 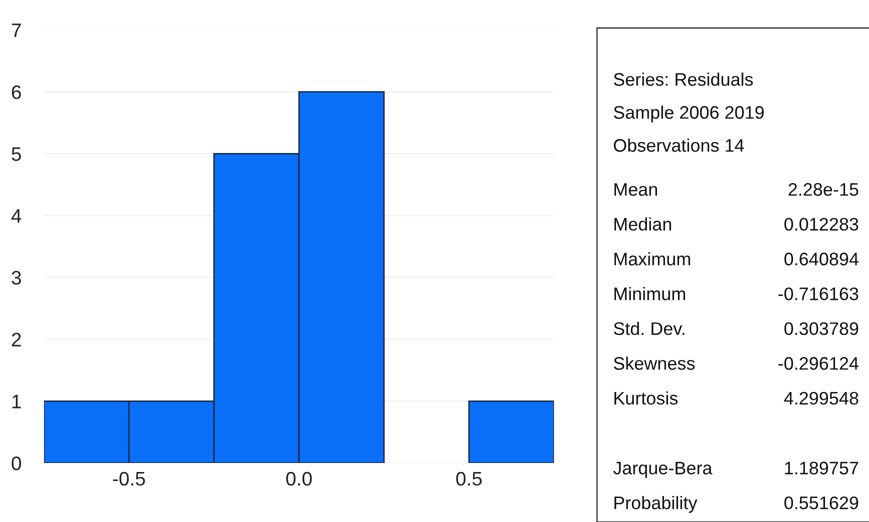 I want to click on text: Mean 2.28e-15, so click(x=736, y=189).